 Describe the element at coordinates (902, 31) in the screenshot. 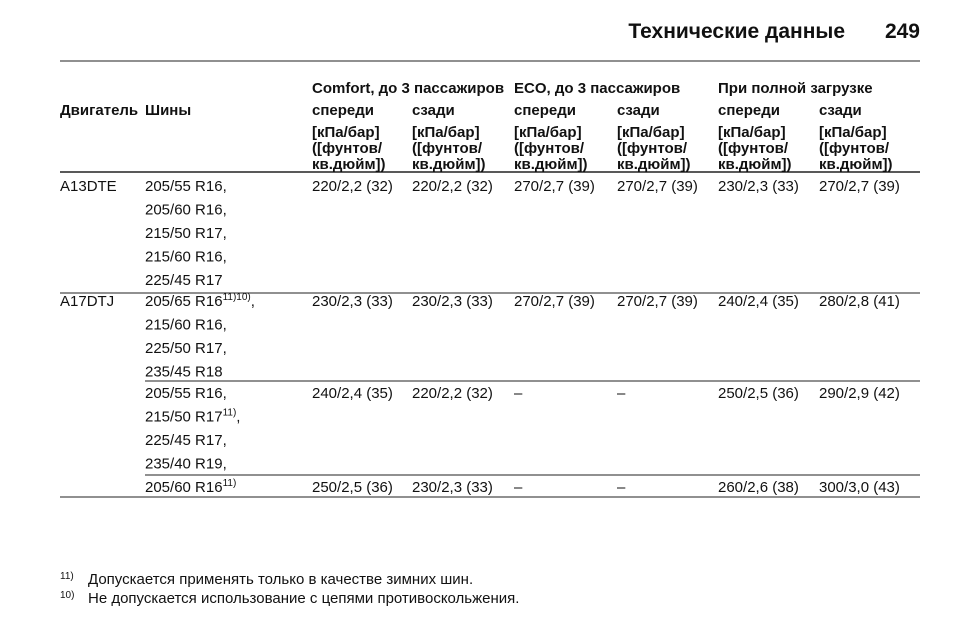

I see `page-number: 249` at that location.